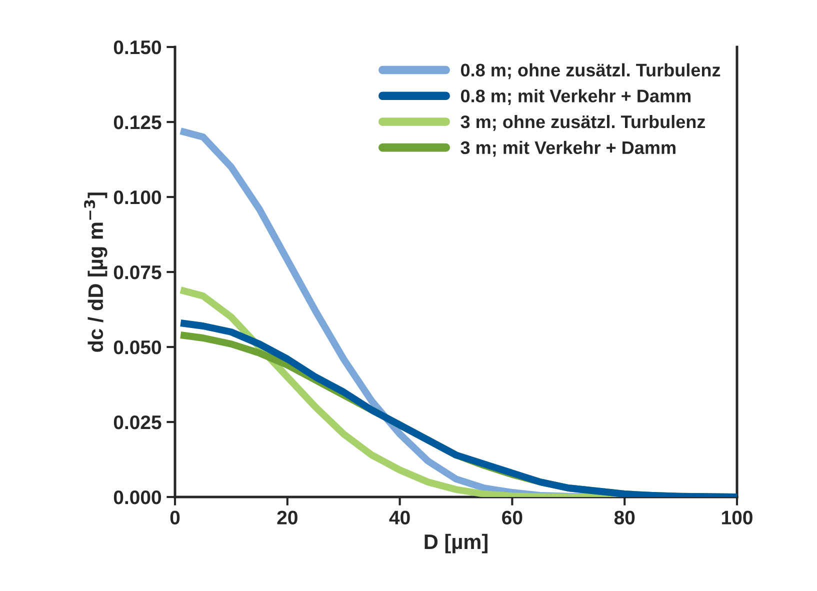  What do you see at coordinates (287, 517) in the screenshot?
I see `x-tick-label: 20` at bounding box center [287, 517].